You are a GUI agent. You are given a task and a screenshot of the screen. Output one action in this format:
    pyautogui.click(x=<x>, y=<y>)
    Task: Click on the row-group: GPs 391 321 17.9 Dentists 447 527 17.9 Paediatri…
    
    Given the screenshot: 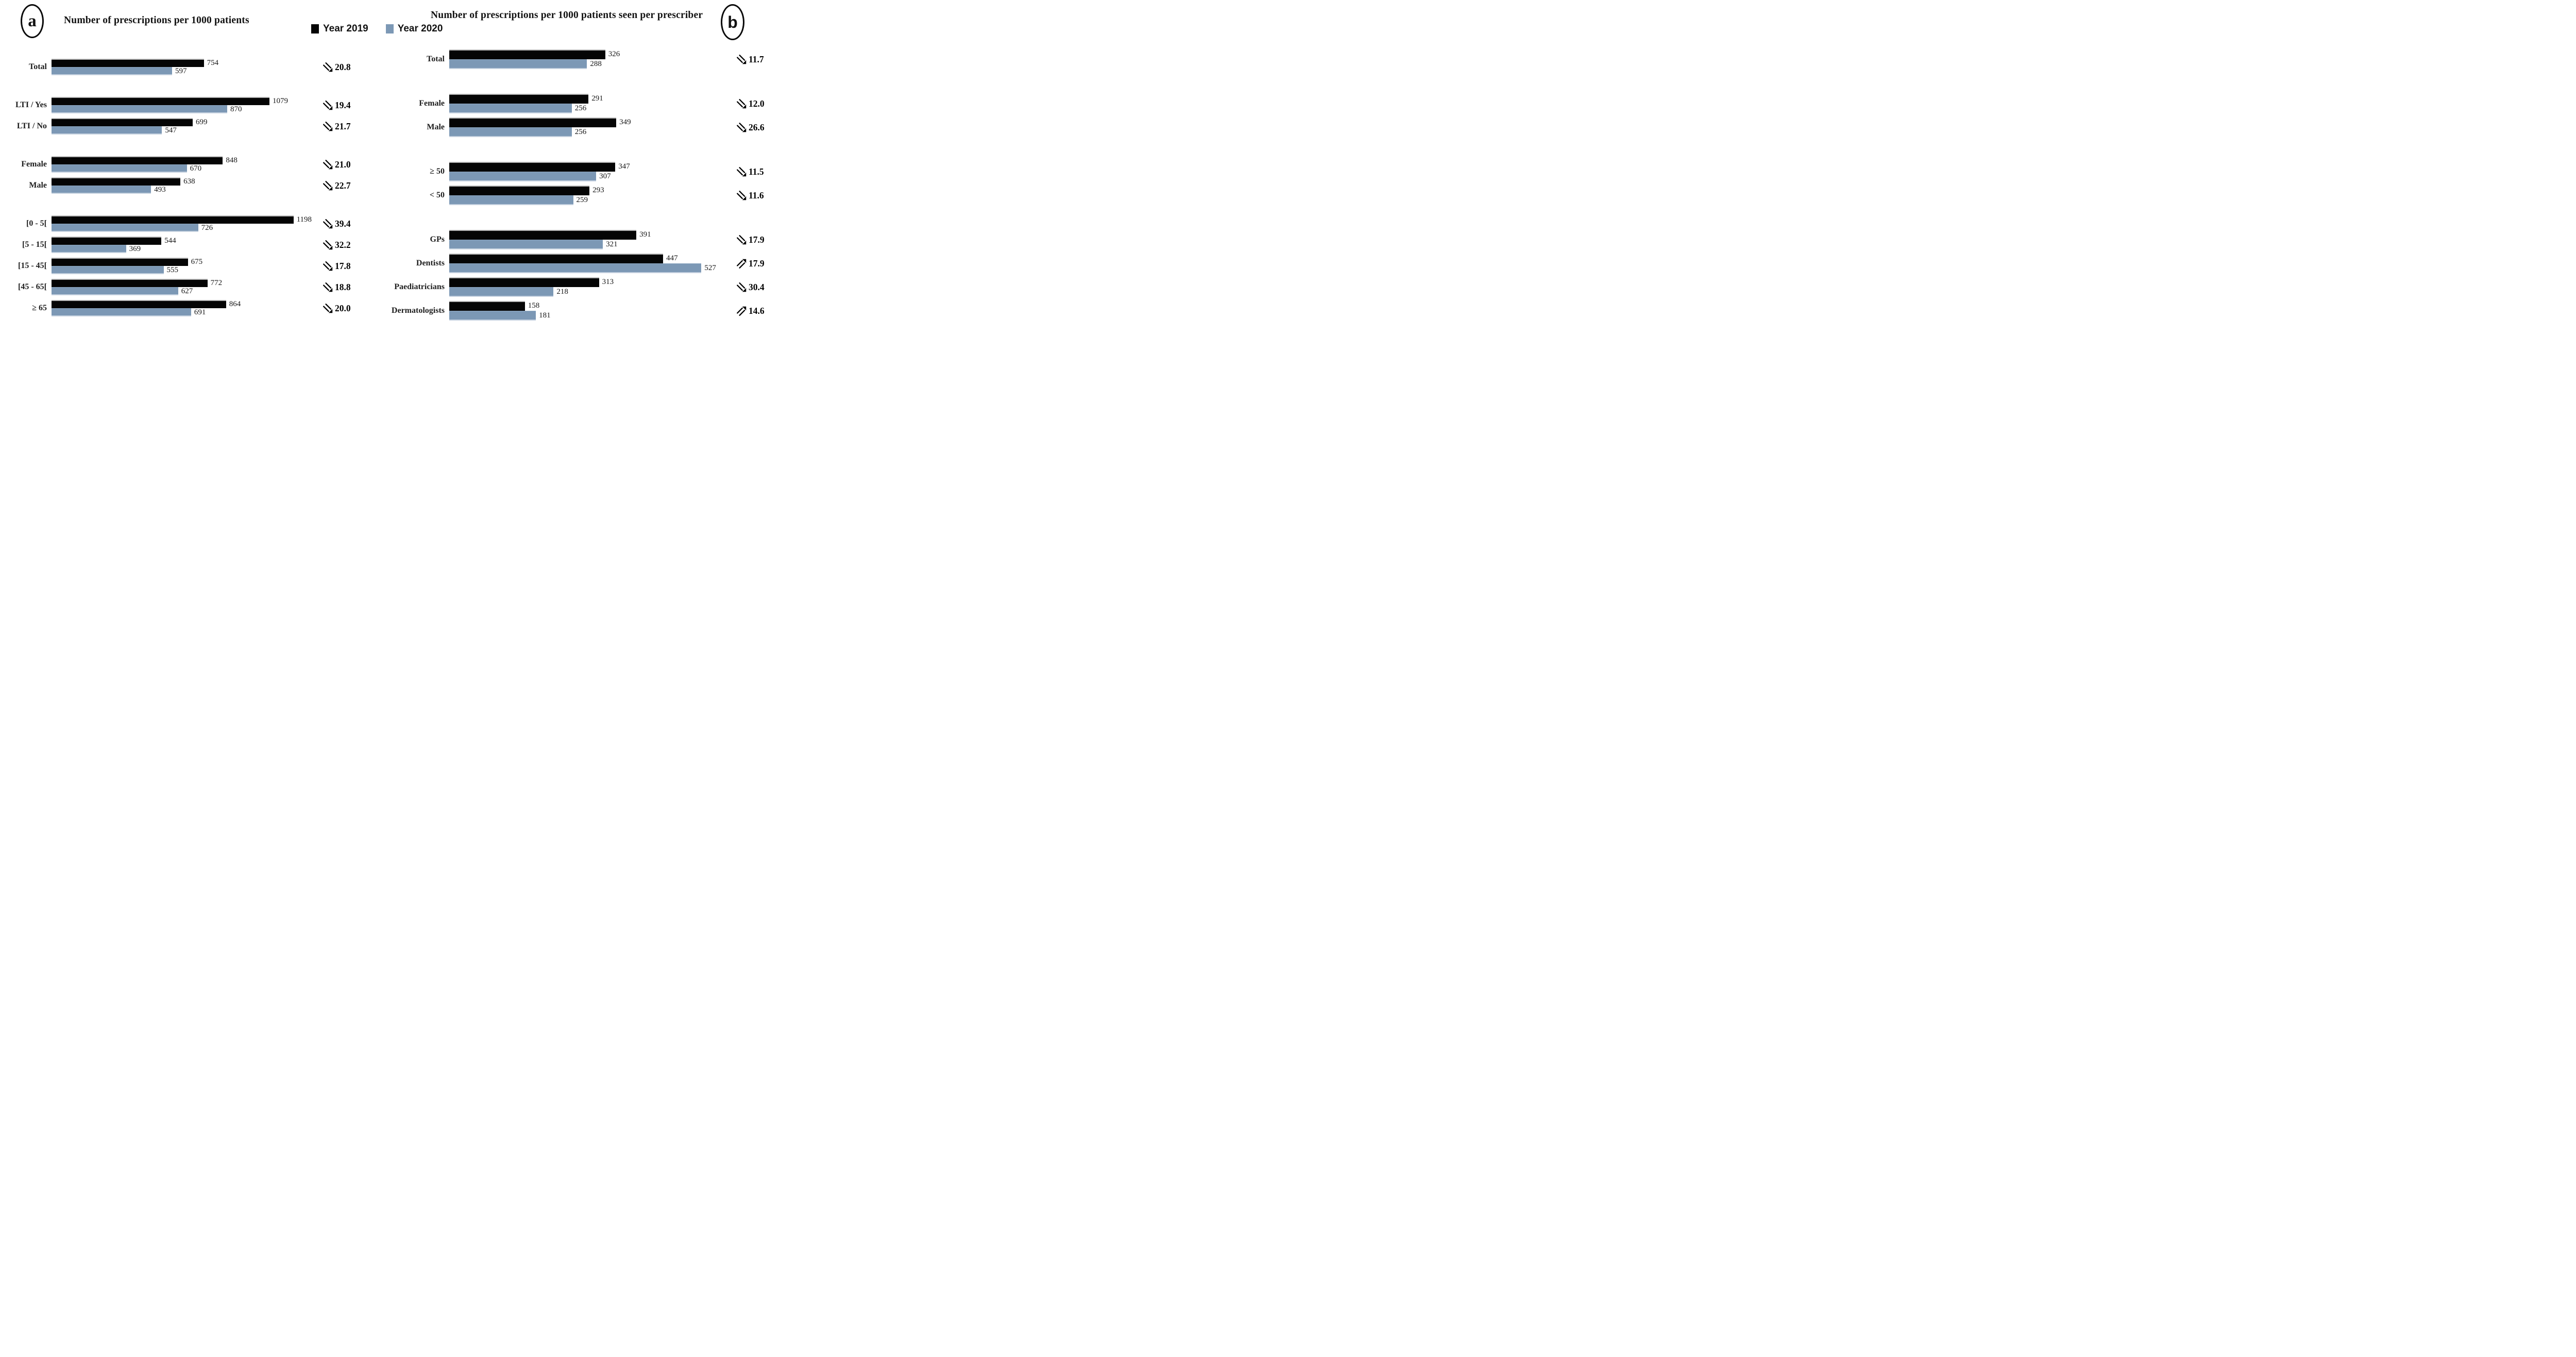 What is the action you would take?
    pyautogui.click(x=570, y=275)
    